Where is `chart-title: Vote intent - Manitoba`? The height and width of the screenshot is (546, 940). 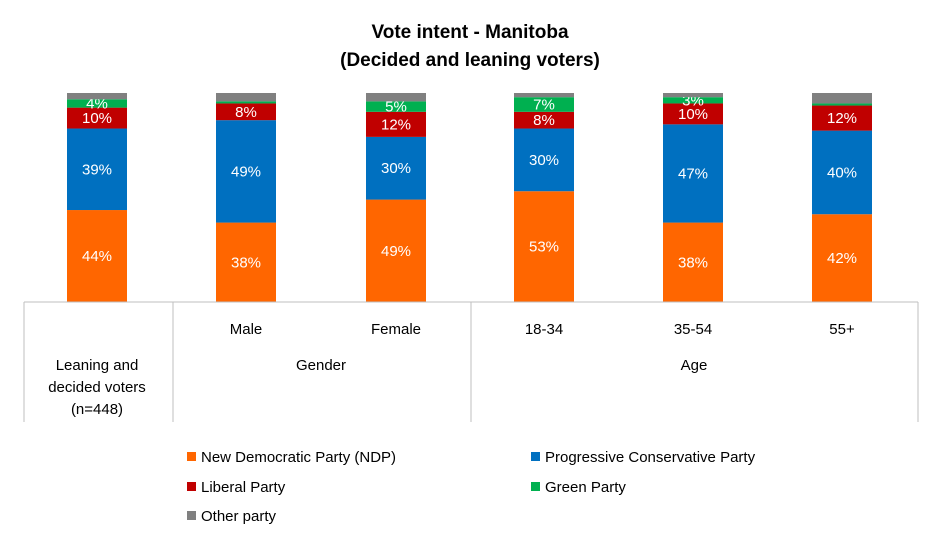
chart-title: Vote intent - Manitoba is located at coordinates (469, 32).